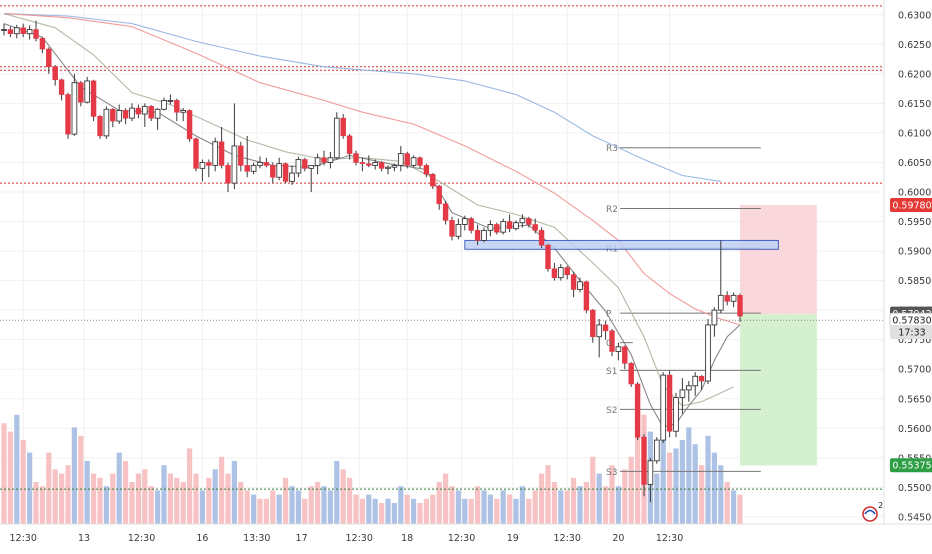 Image resolution: width=932 pixels, height=554 pixels. Describe the element at coordinates (778, 390) in the screenshot. I see `take-profit-zone` at that location.